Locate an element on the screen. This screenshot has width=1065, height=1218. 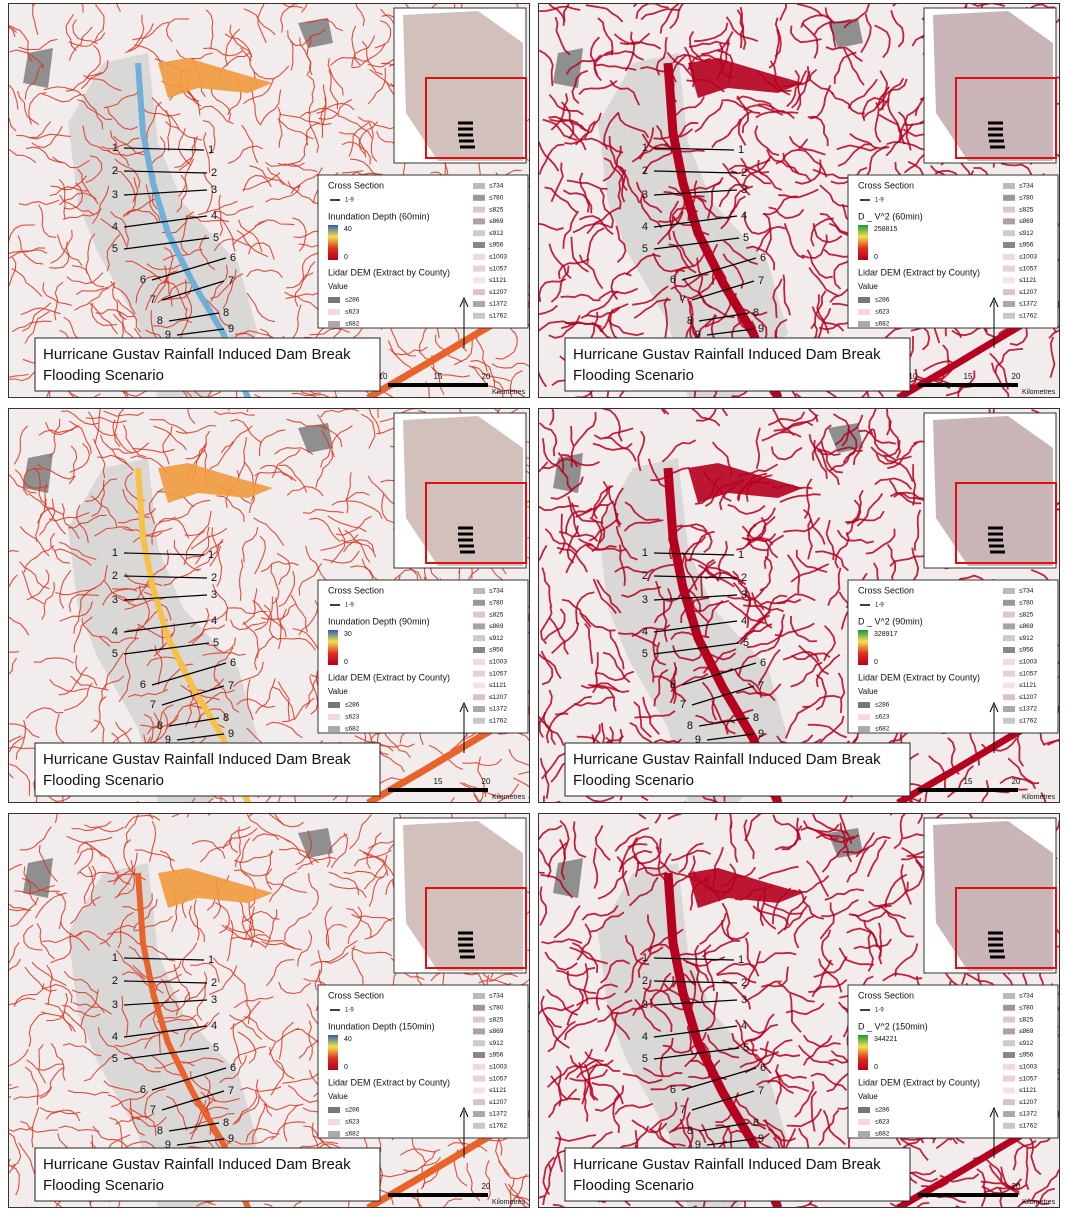
legend-item: ≤869 is located at coordinates (1026, 1031).